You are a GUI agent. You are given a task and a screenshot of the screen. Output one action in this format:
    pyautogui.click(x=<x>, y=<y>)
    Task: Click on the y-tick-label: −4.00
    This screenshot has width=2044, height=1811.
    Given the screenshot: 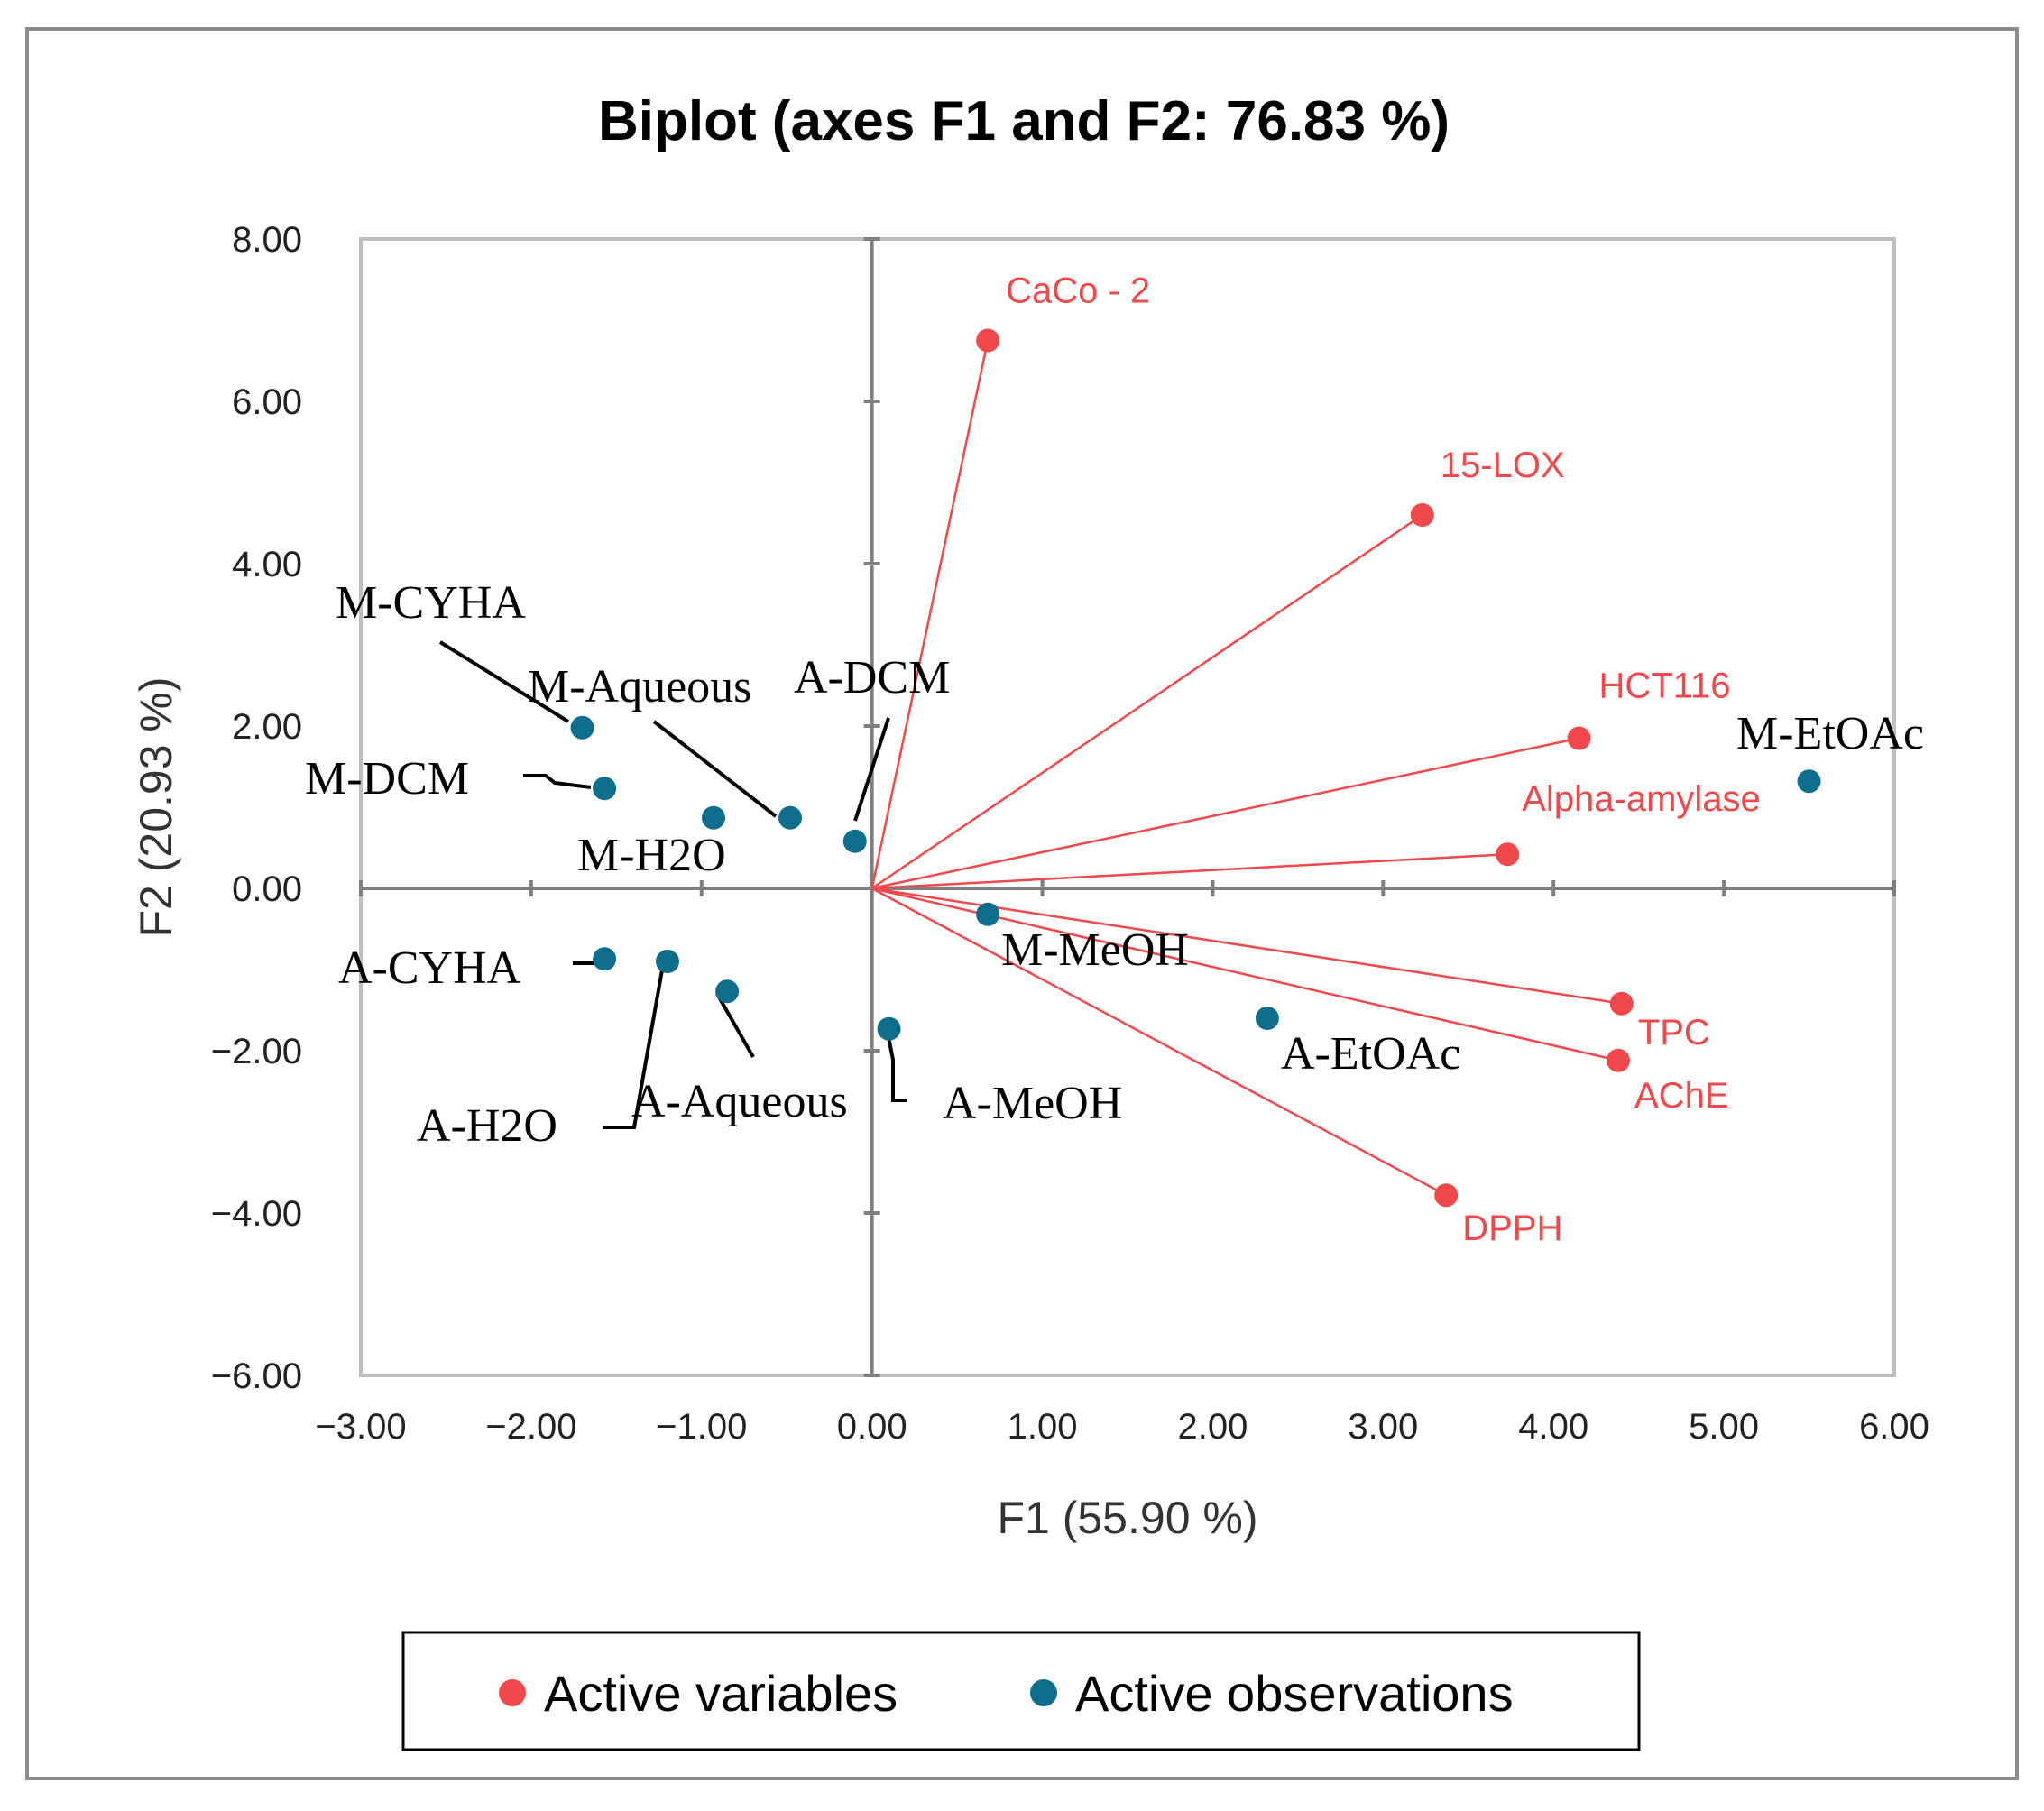 What is the action you would take?
    pyautogui.click(x=256, y=1214)
    